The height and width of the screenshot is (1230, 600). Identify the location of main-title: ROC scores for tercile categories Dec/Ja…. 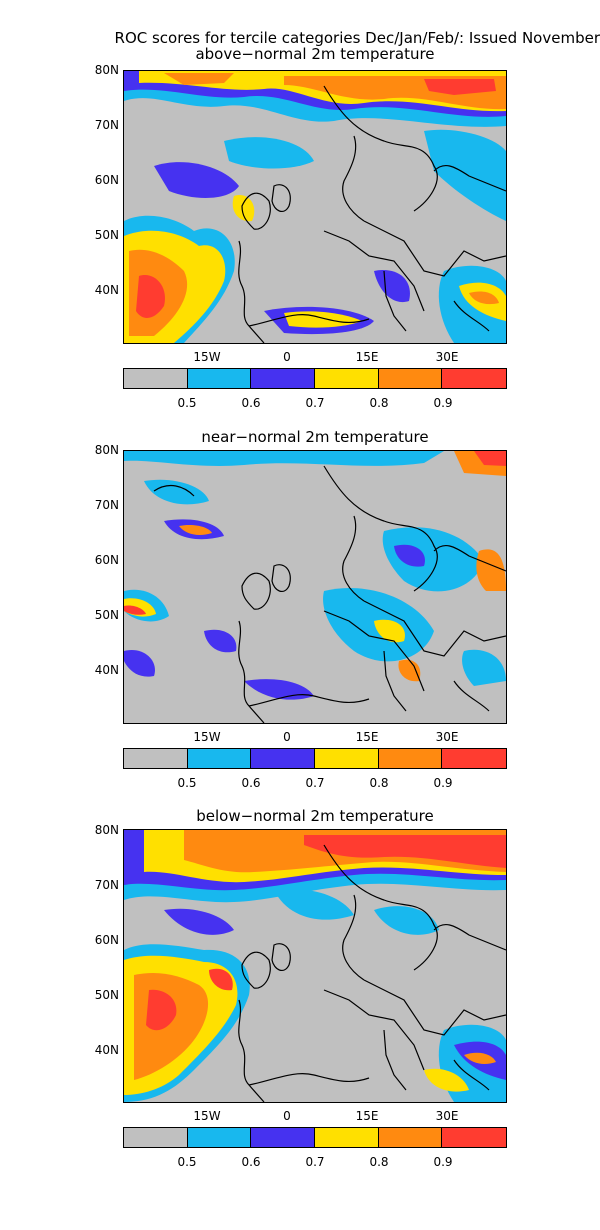
(357, 38).